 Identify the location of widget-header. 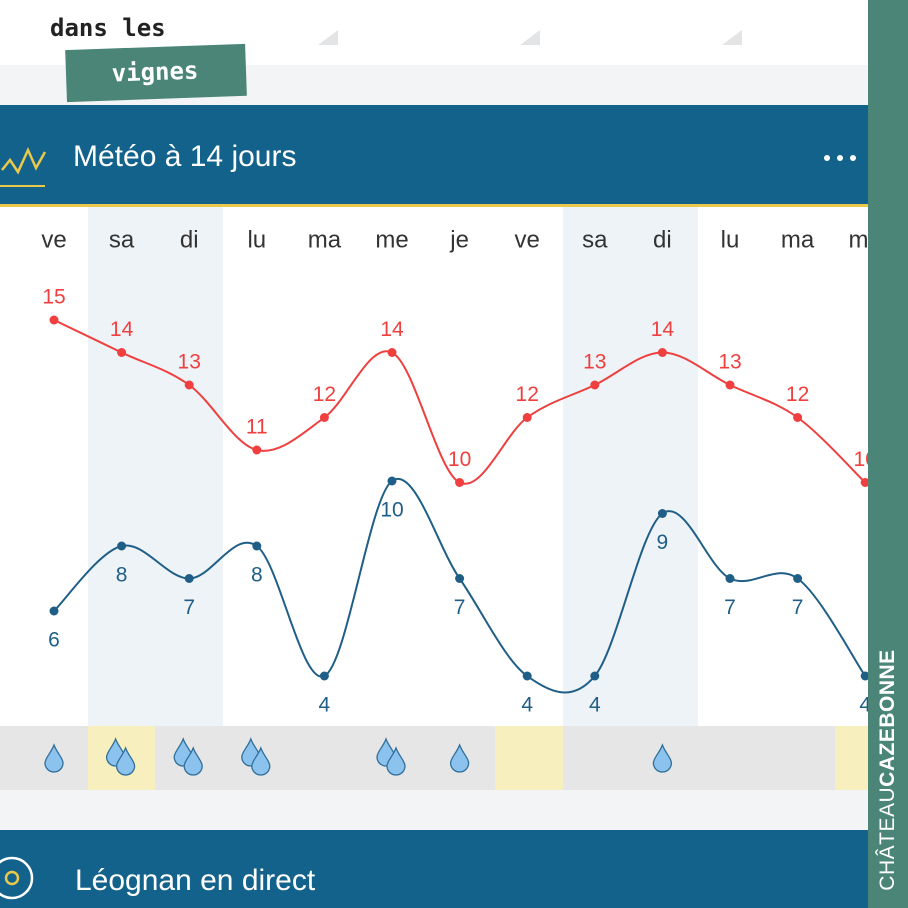
(434, 155).